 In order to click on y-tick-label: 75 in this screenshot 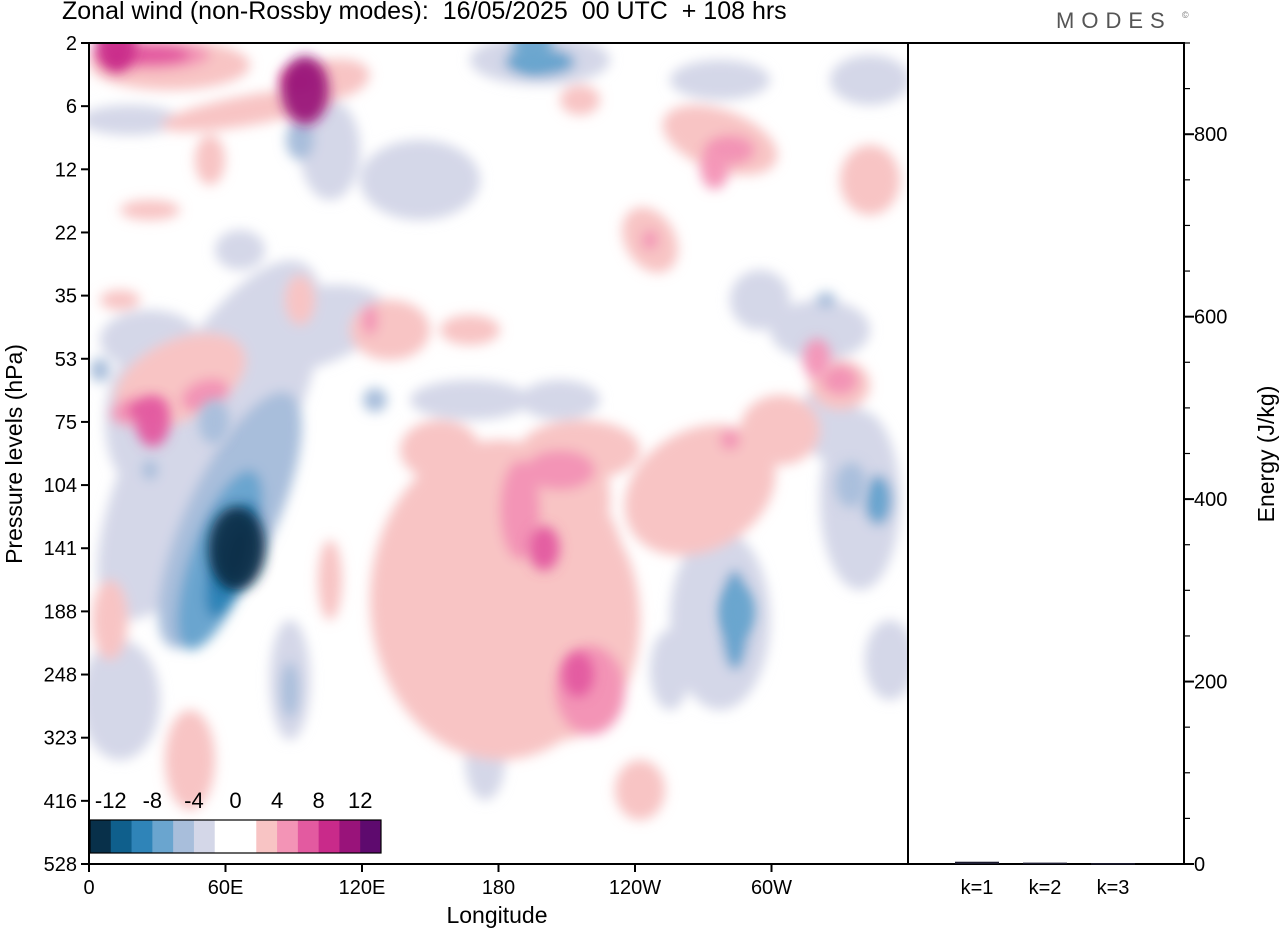, I will do `click(66, 423)`.